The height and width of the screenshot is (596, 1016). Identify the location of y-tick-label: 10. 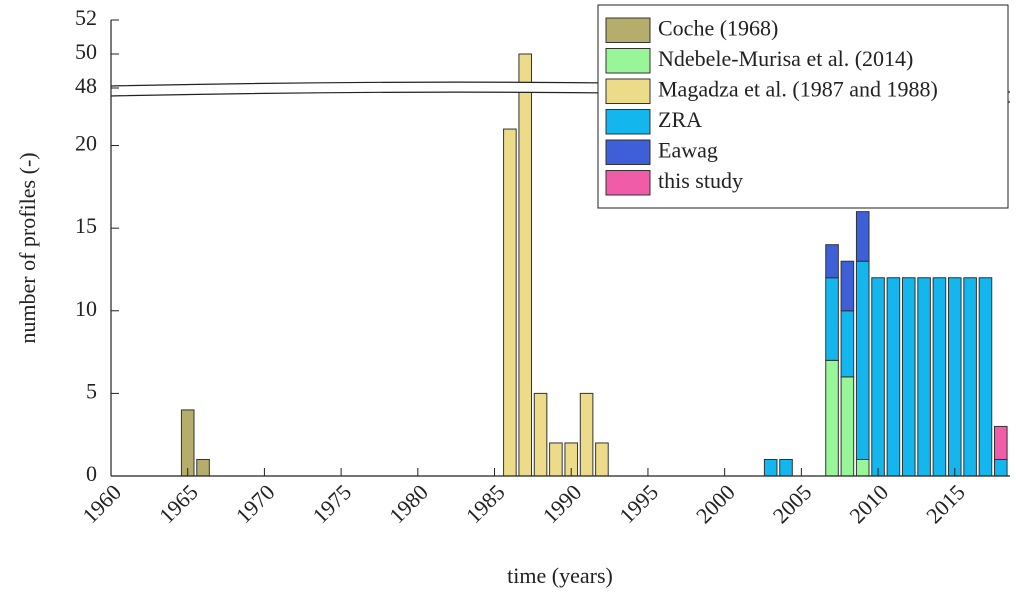
(86, 308).